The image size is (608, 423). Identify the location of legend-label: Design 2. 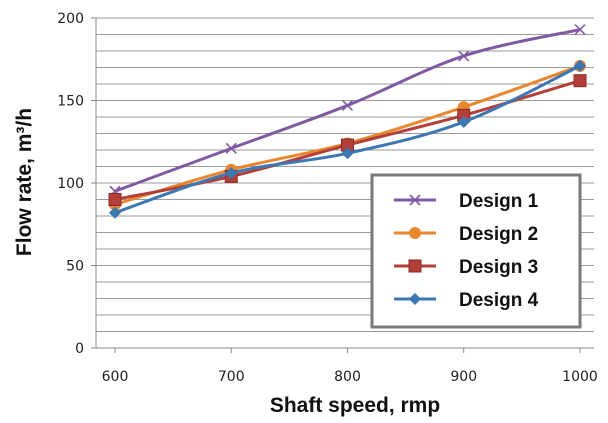
(498, 234).